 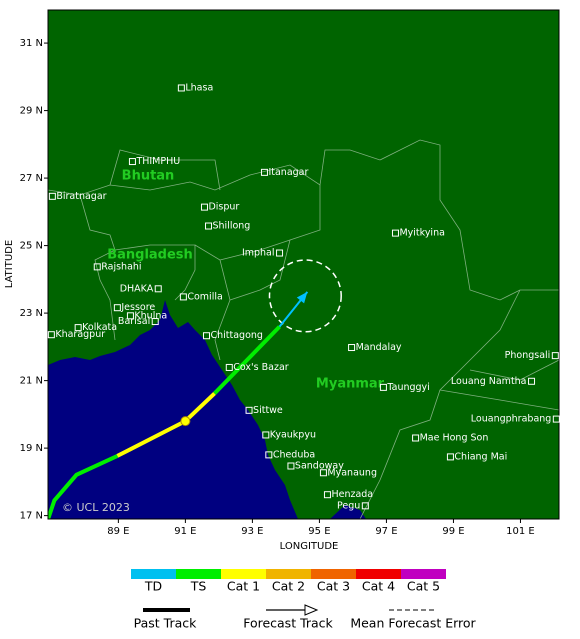 What do you see at coordinates (352, 494) in the screenshot?
I see `city-label: Henzada` at bounding box center [352, 494].